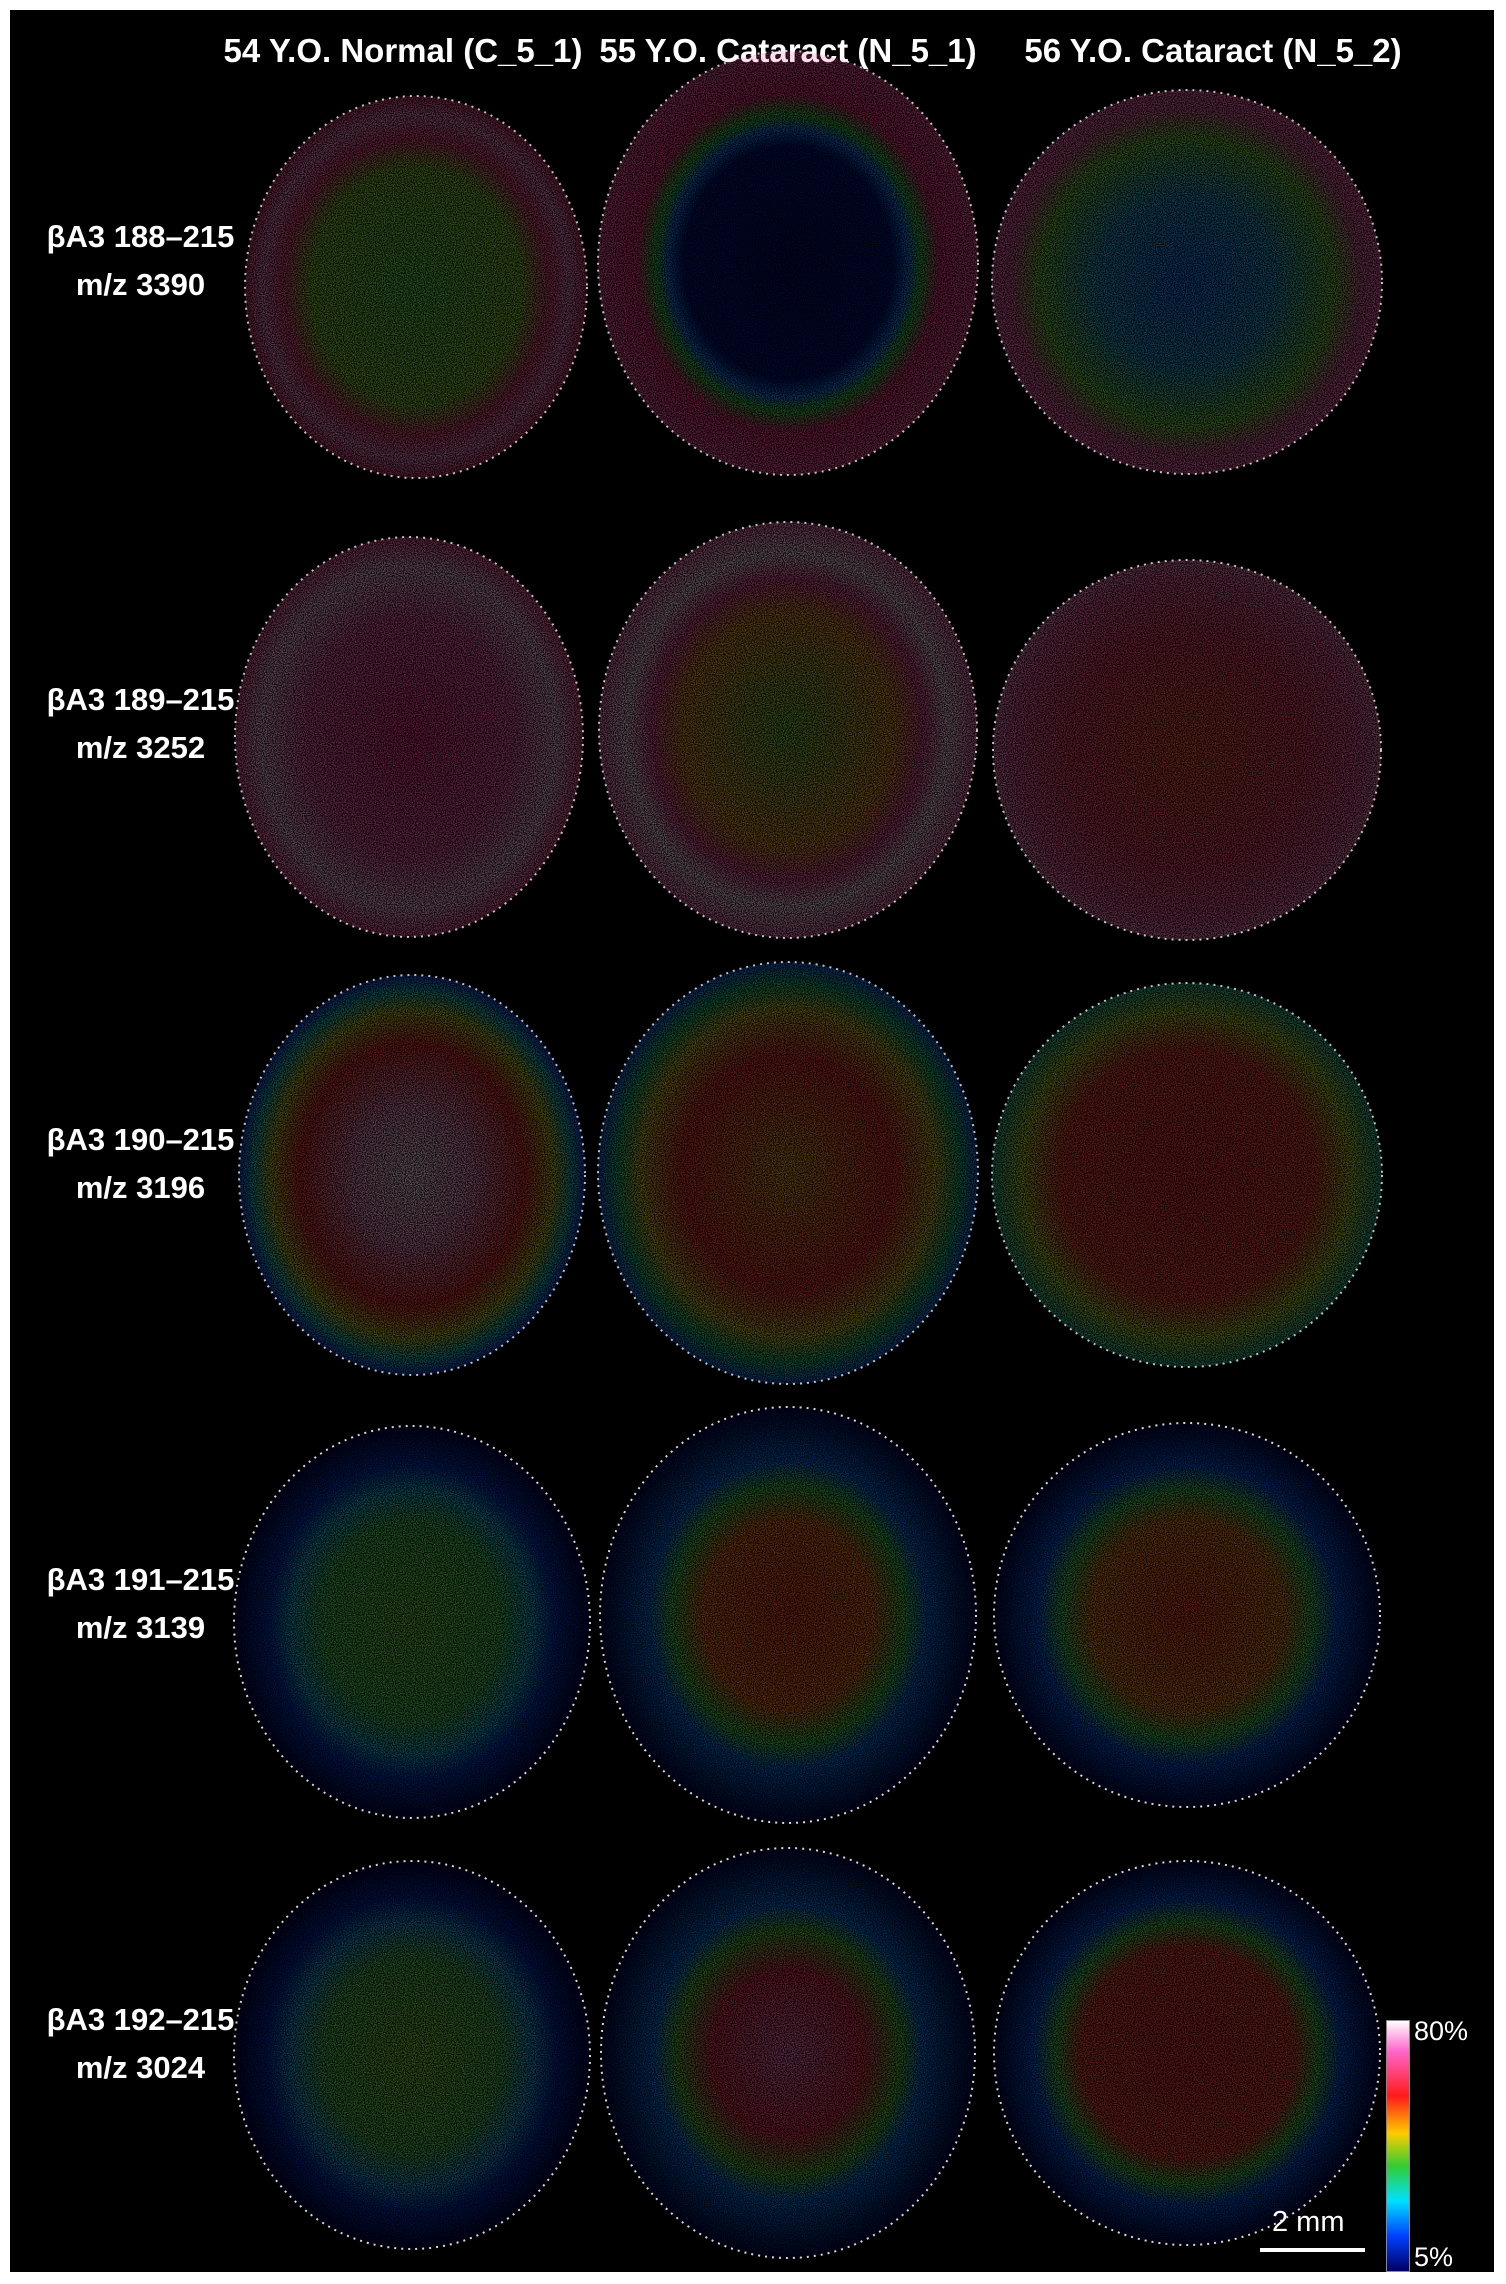 Image resolution: width=1506 pixels, height=2284 pixels. What do you see at coordinates (140, 261) in the screenshot?
I see `row-label-1: βA3 188–215 m/z 3390` at bounding box center [140, 261].